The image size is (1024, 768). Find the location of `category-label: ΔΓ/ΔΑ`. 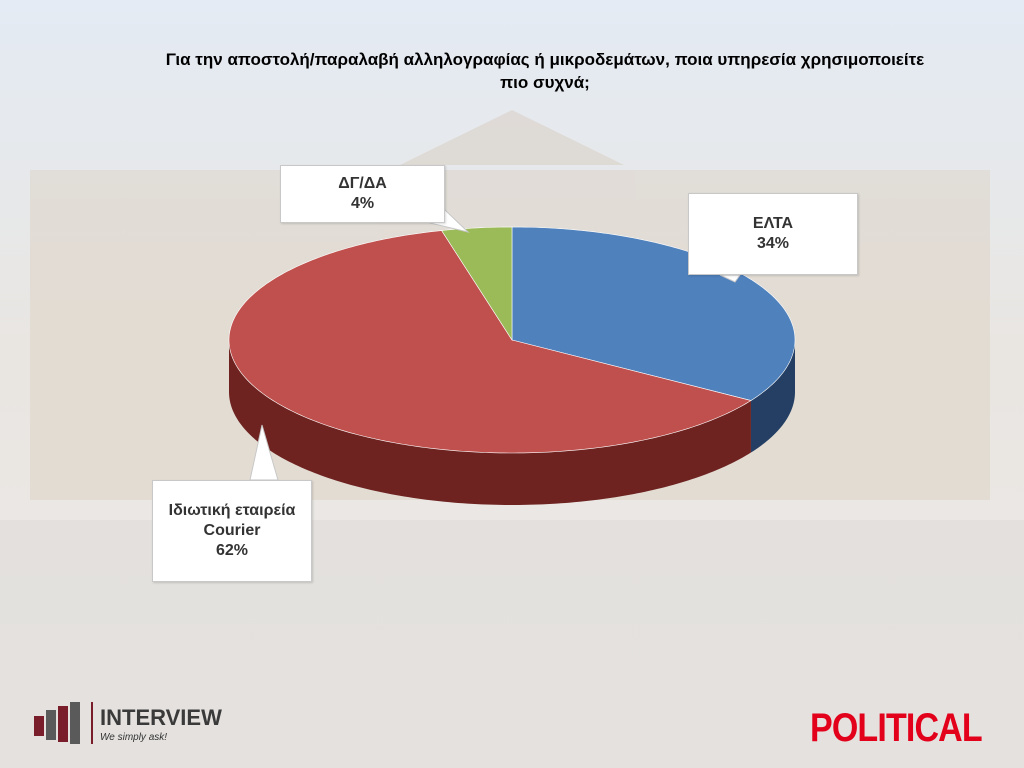

category-label: ΔΓ/ΔΑ is located at coordinates (362, 183).